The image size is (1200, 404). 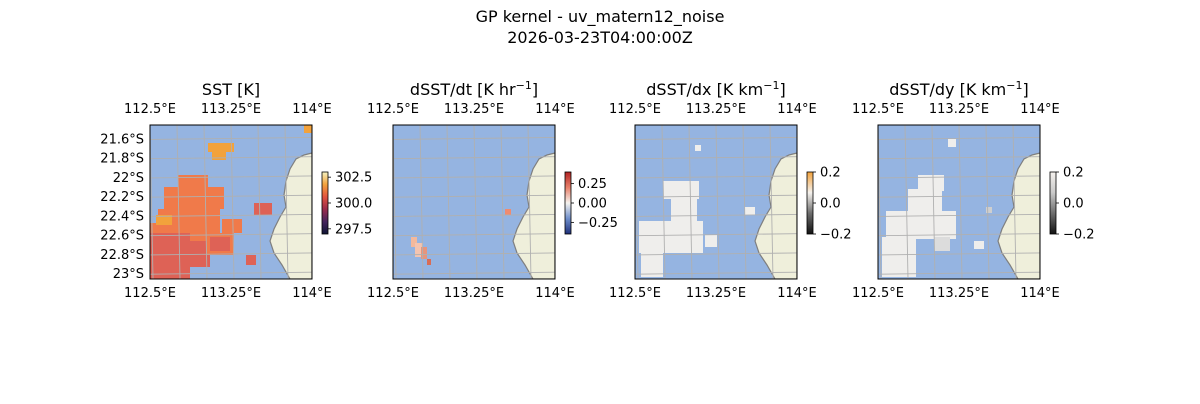 What do you see at coordinates (122, 197) in the screenshot?
I see `y-tick-label: 22.2°S` at bounding box center [122, 197].